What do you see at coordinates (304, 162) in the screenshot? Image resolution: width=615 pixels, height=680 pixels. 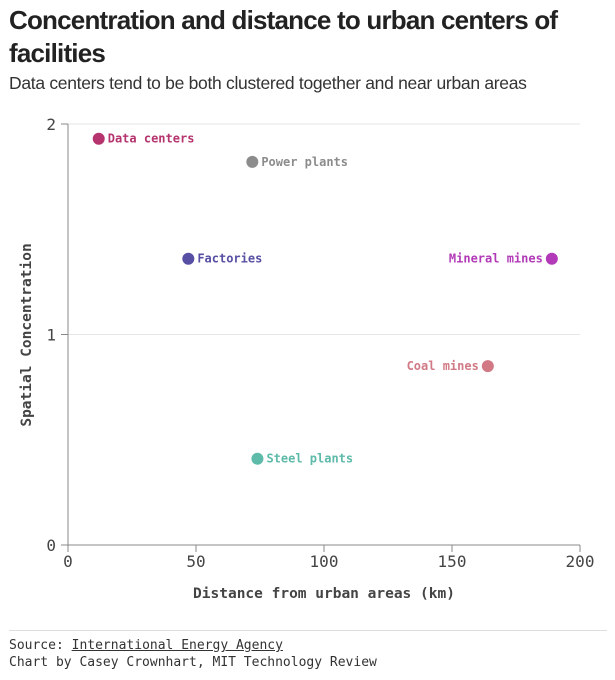 I see `data-point-label: Power plants` at bounding box center [304, 162].